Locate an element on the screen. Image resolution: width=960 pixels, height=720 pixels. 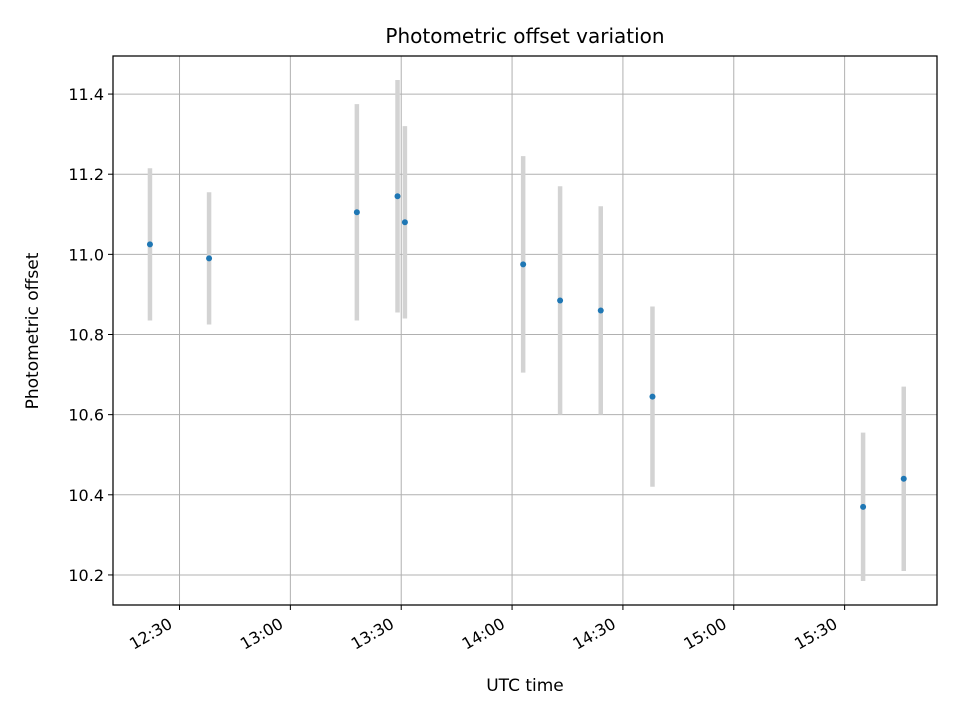
y-axis-ticks: 10.2 10.4 10.6 10.8 11.0 11.2 11.4 is located at coordinates (90, 335).